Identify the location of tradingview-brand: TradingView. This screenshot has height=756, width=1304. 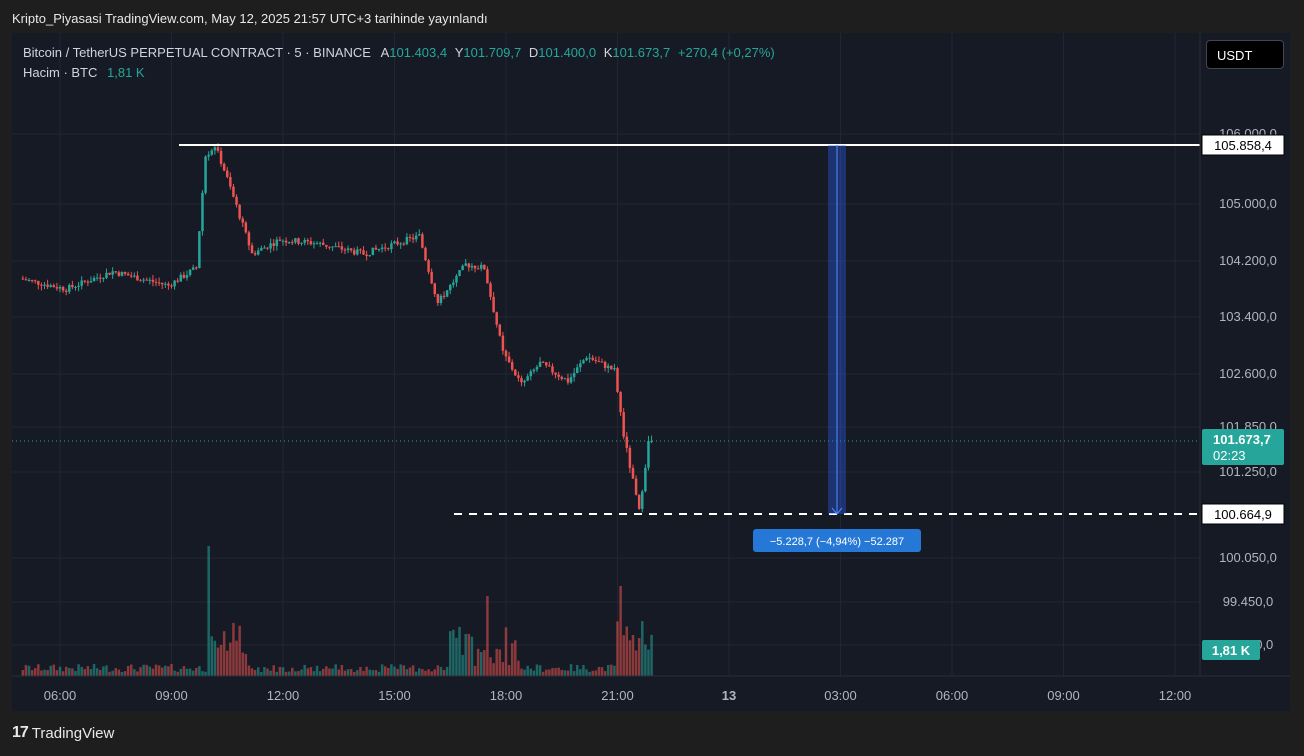
(73, 733).